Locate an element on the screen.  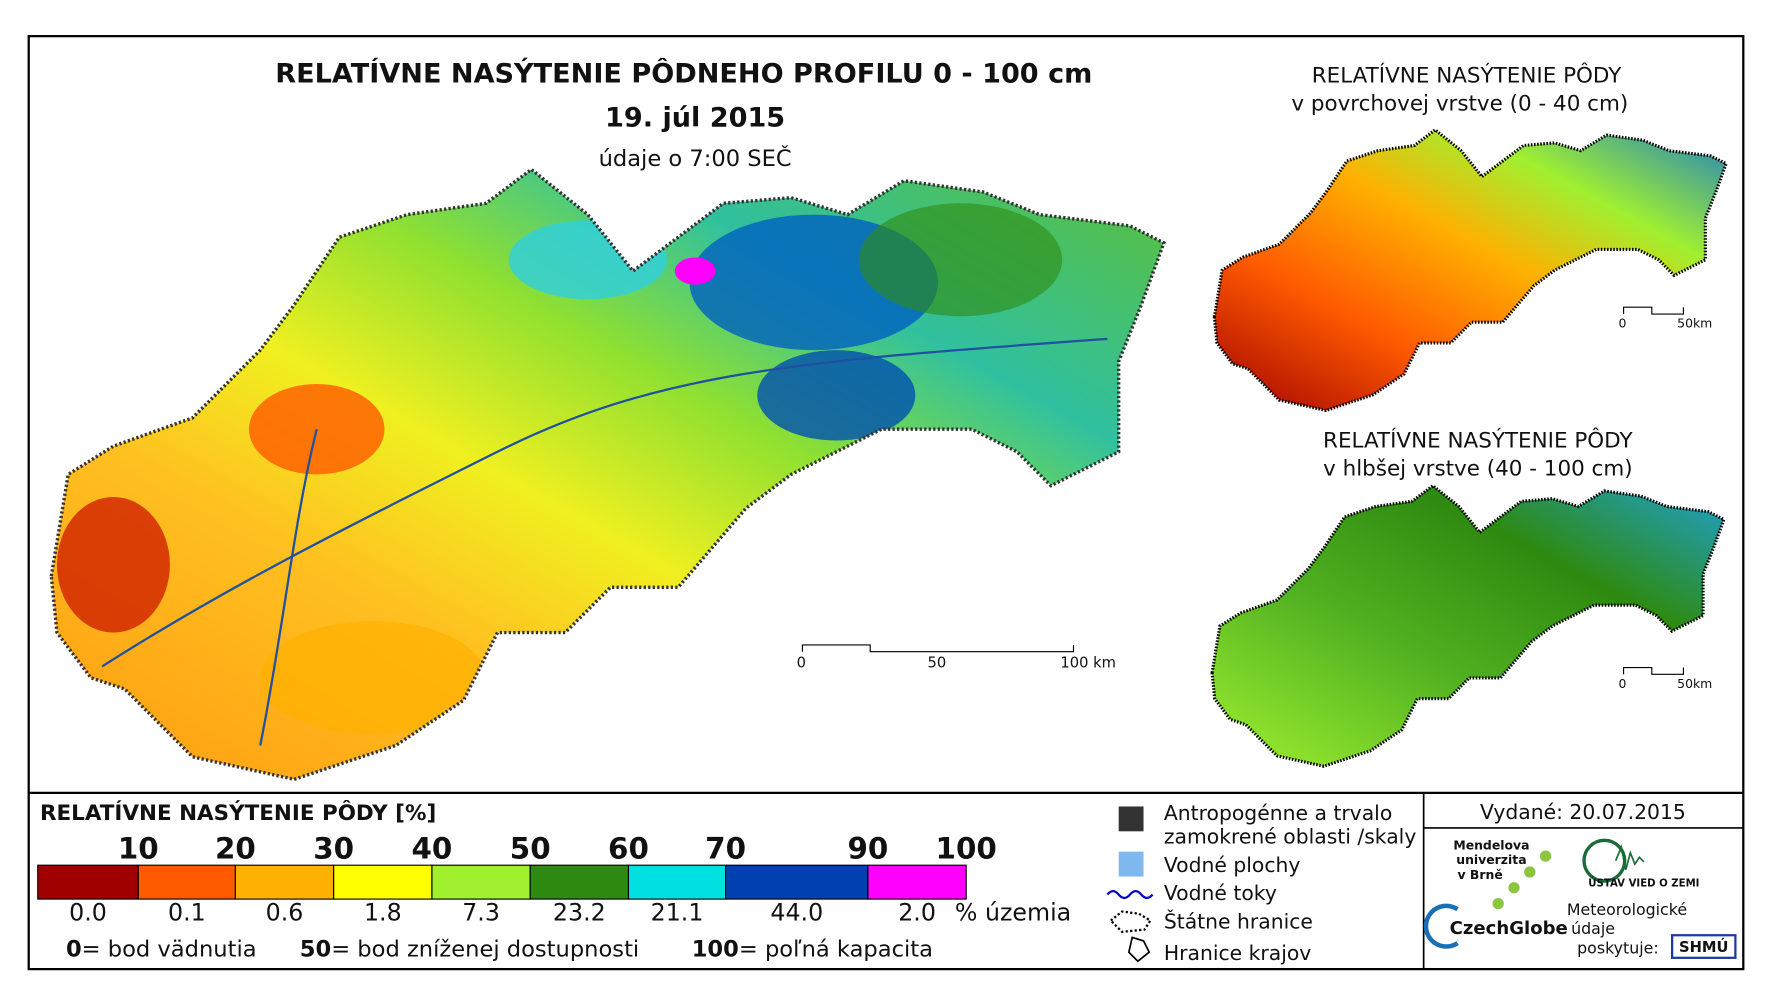
symbol-region is located at coordinates (1139, 949).